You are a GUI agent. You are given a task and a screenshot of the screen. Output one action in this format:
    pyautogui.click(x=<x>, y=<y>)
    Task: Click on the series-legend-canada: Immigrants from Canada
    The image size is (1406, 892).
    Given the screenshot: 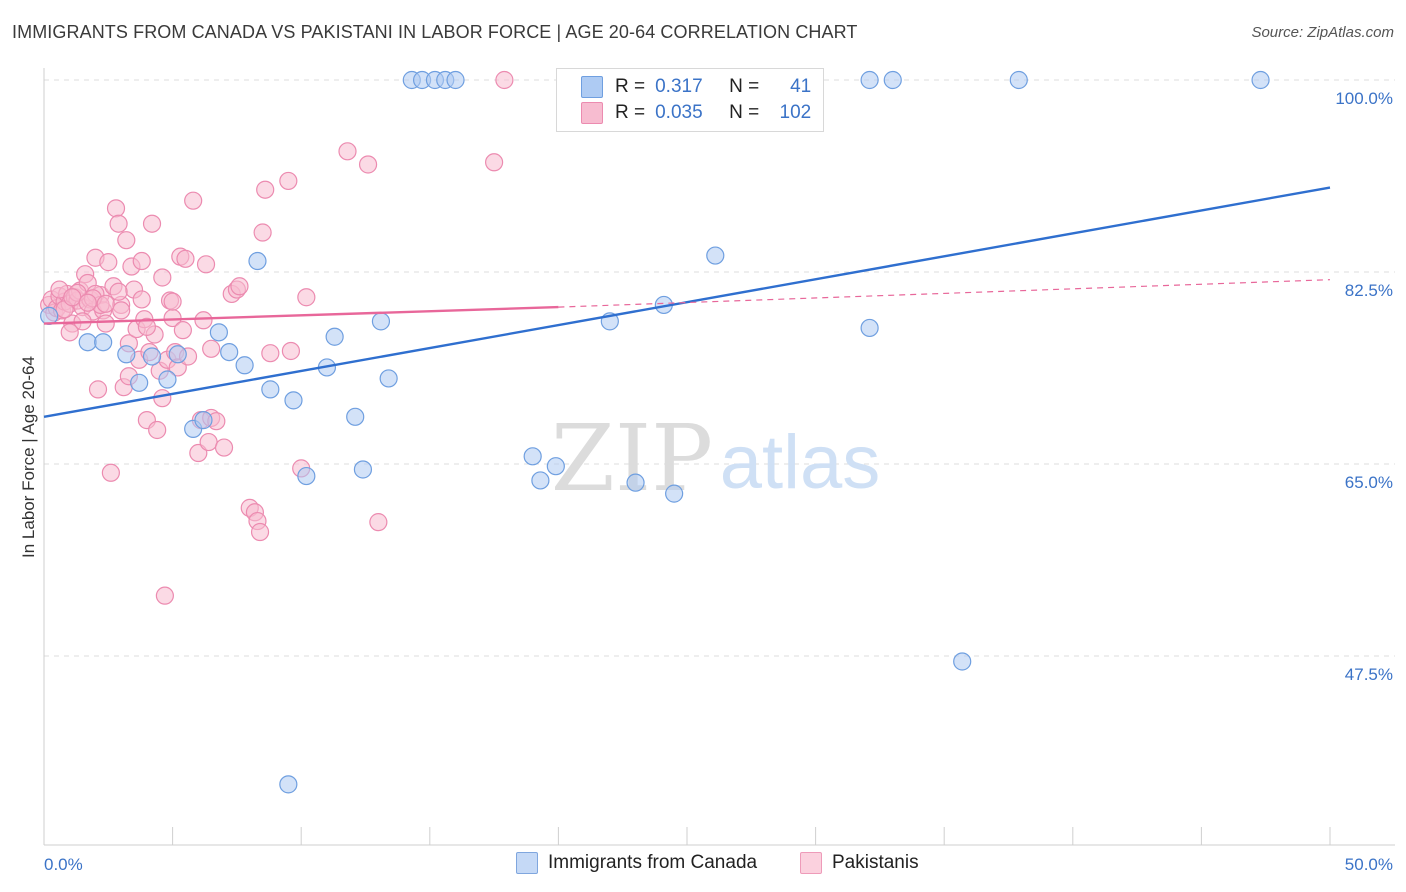 What is the action you would take?
    pyautogui.click(x=636, y=863)
    